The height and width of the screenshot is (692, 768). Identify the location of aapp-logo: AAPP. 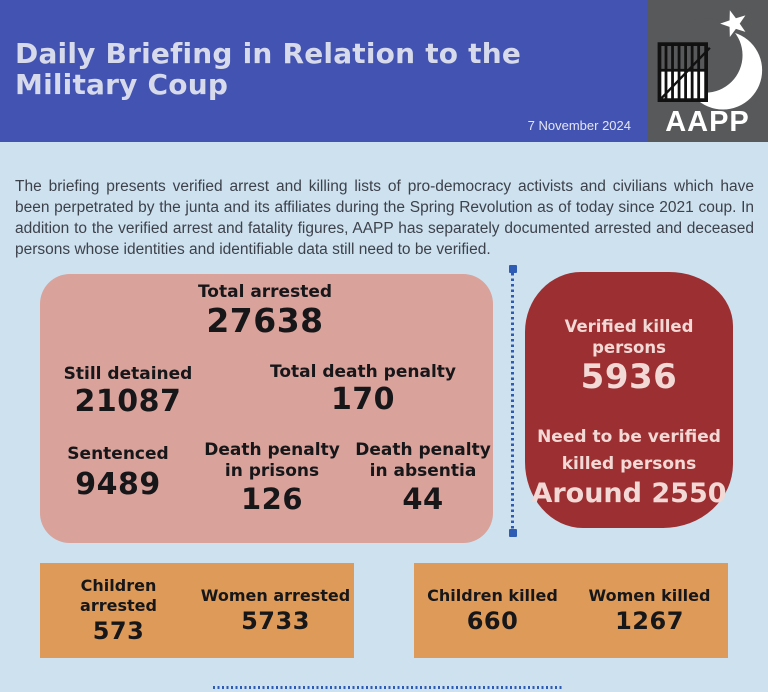
(707, 71).